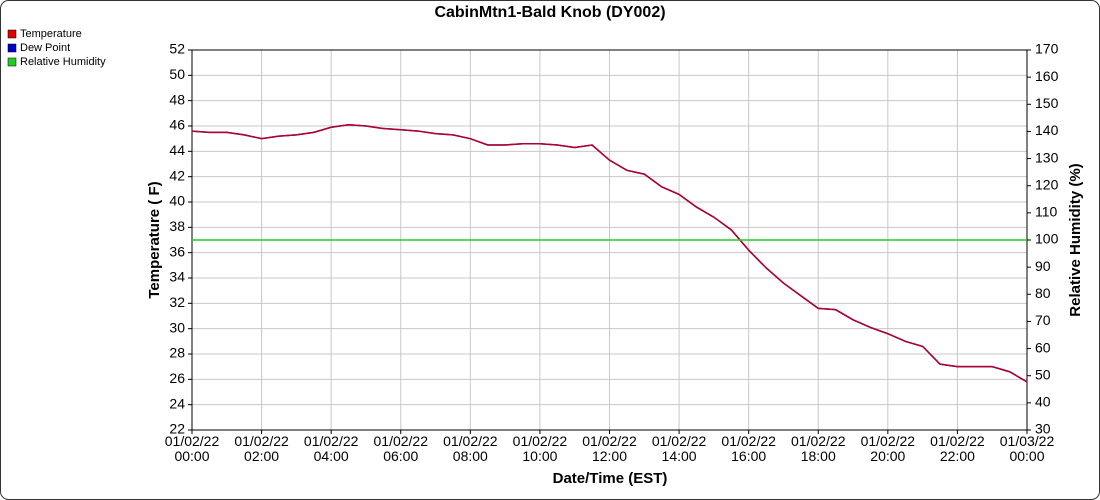  What do you see at coordinates (1043, 347) in the screenshot?
I see `y2-tick-label: 60` at bounding box center [1043, 347].